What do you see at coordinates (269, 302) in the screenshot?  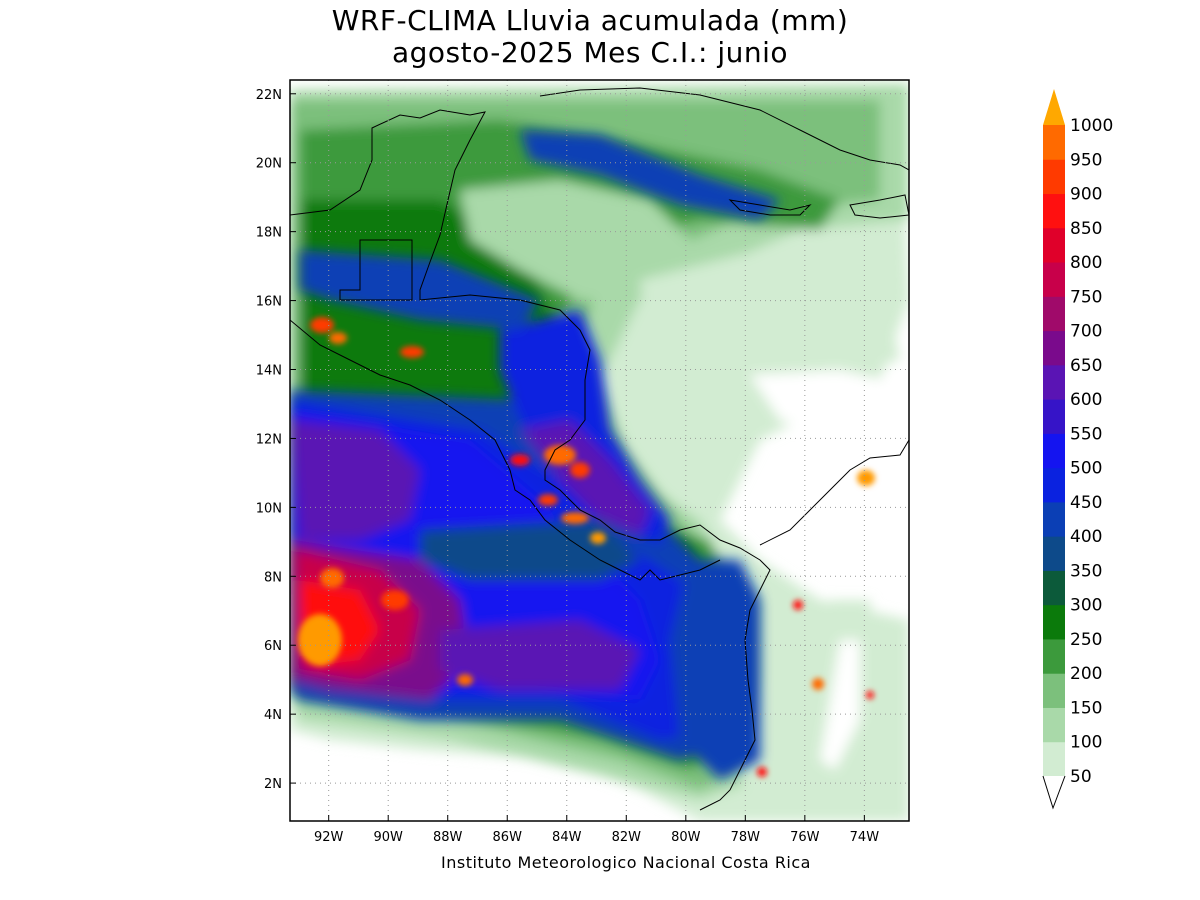 I see `lat-tick-label: 16N` at bounding box center [269, 302].